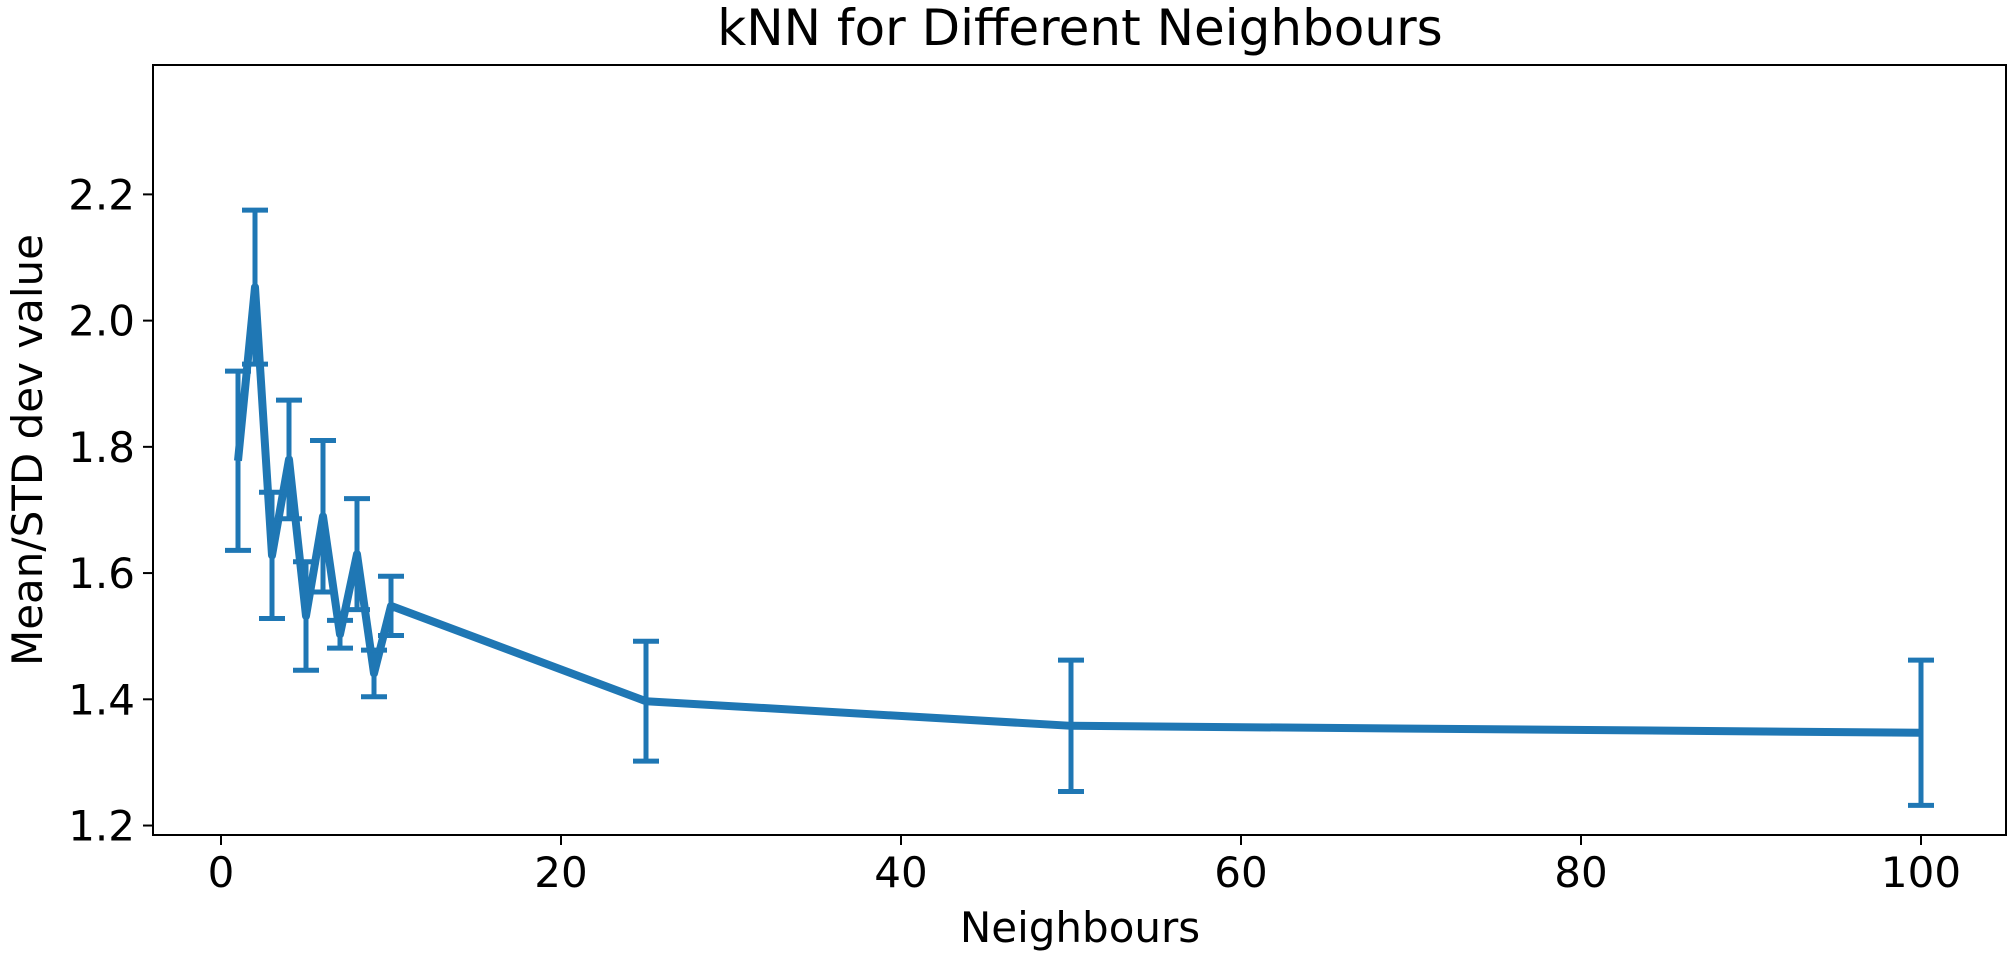 This screenshot has height=960, width=2014. What do you see at coordinates (110, 510) in the screenshot?
I see `y-axis: 1.2 1.4 1.6 1.8 2.0 2.2` at bounding box center [110, 510].